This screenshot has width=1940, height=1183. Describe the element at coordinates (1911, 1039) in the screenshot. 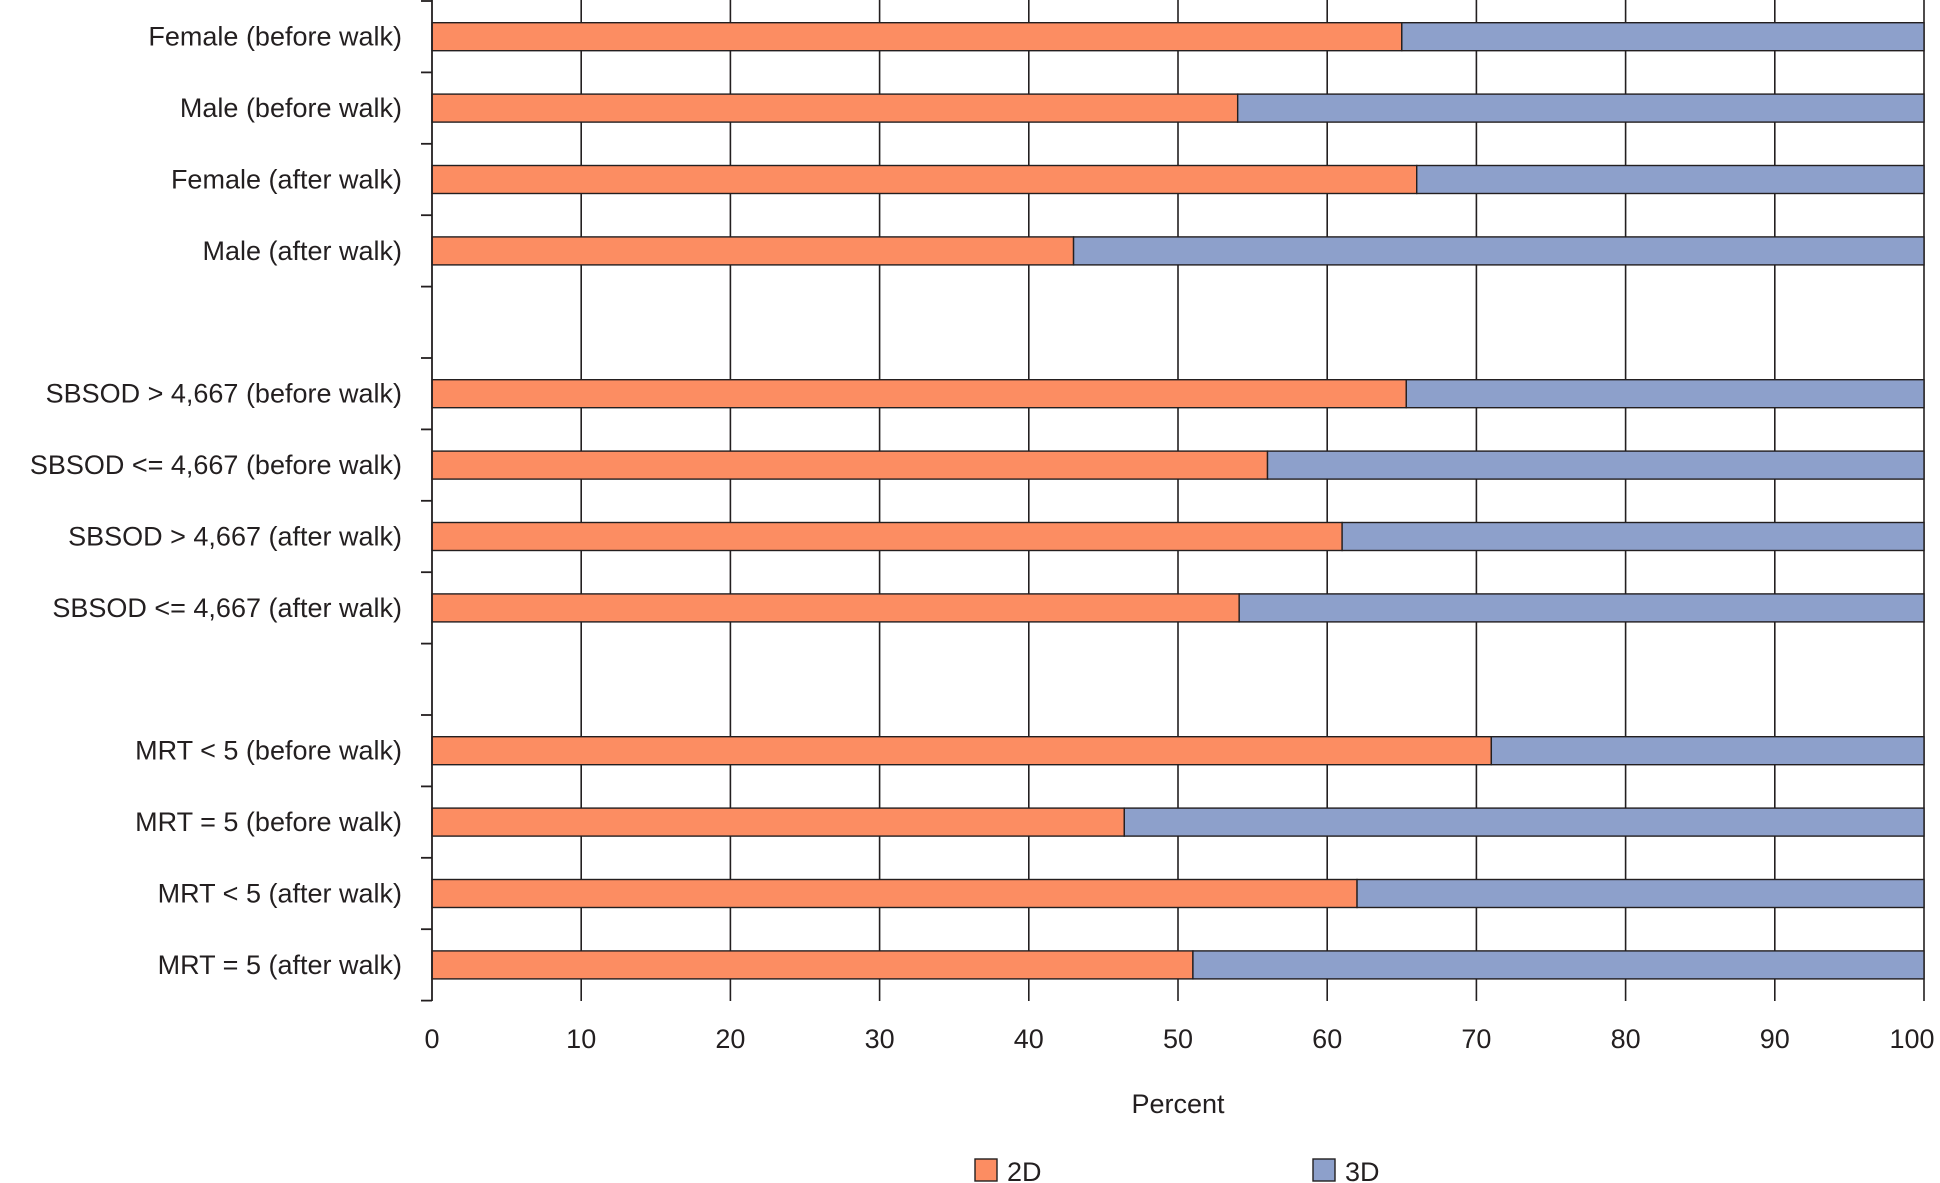

I see `x-tick-label: 100` at that location.